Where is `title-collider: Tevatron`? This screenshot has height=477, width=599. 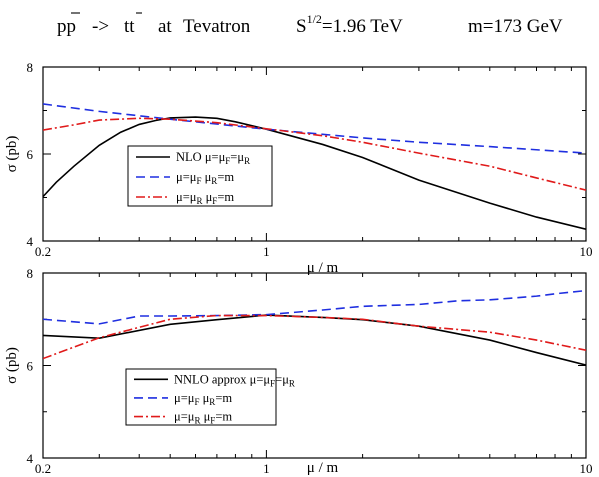
title-collider: Tevatron is located at coordinates (217, 26).